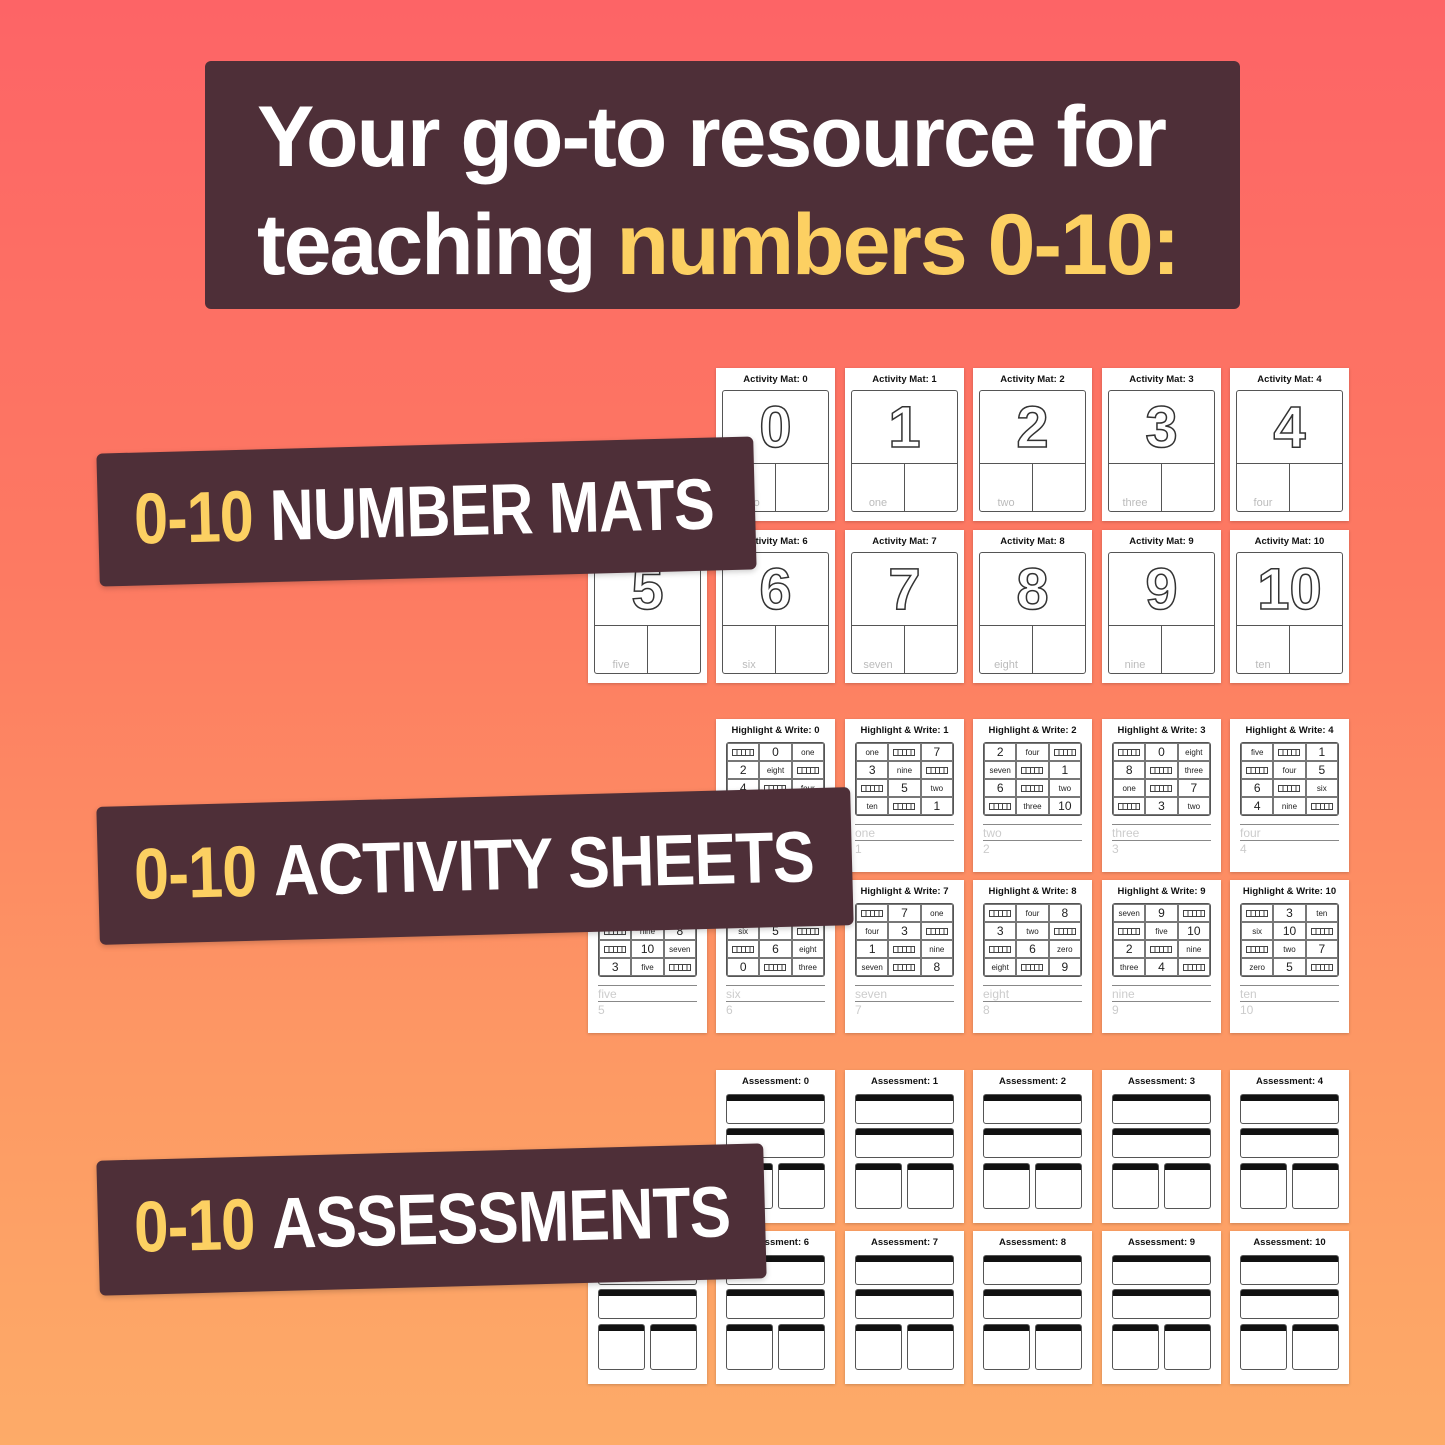 The width and height of the screenshot is (1445, 1445). Describe the element at coordinates (1321, 770) in the screenshot. I see `grid-cell: 5` at that location.